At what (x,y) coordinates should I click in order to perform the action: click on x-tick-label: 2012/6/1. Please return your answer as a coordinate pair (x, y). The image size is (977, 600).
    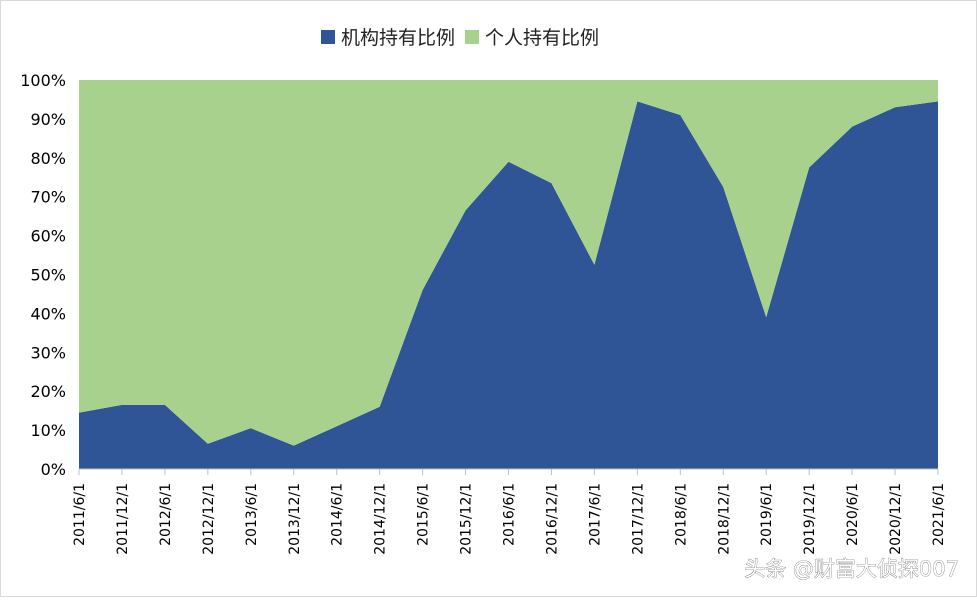
    Looking at the image, I should click on (166, 514).